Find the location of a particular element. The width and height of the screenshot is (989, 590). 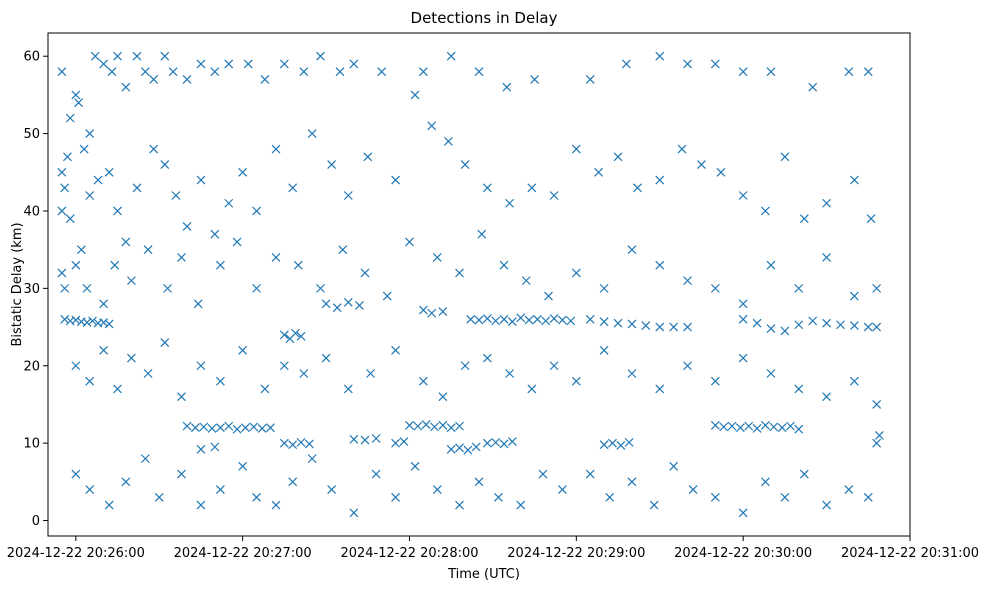

x-tick-label: 2024-12-22 20:28:00 is located at coordinates (409, 553).